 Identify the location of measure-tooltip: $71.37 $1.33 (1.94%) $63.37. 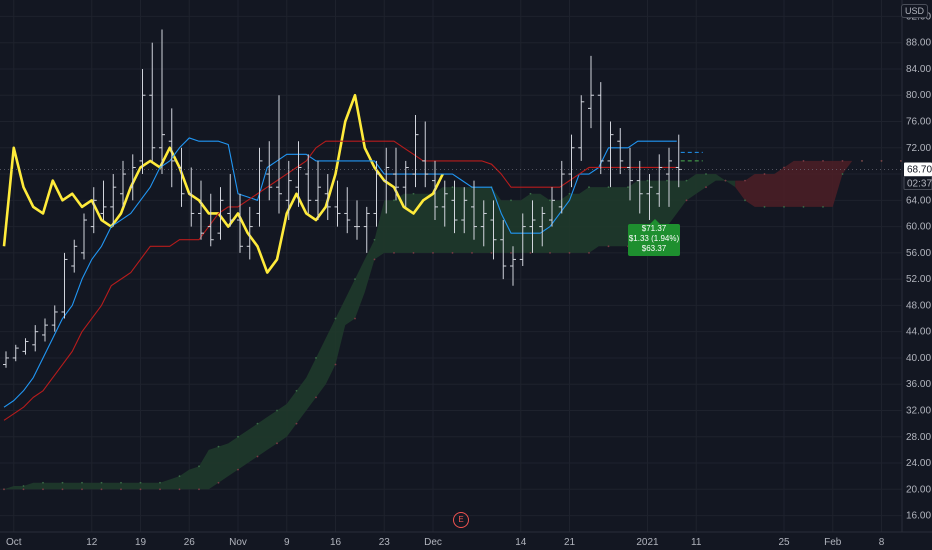
(654, 237).